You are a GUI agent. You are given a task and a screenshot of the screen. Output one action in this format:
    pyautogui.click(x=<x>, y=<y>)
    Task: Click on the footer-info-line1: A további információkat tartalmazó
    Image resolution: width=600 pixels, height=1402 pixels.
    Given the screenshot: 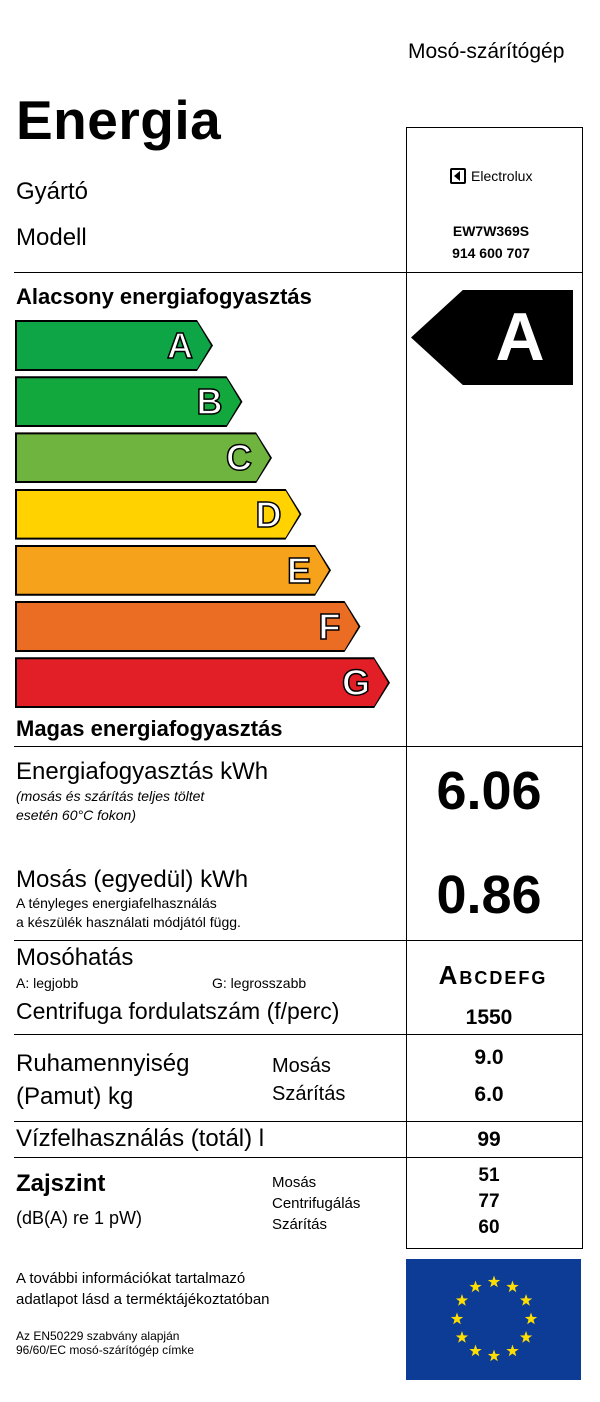 What is the action you would take?
    pyautogui.click(x=131, y=1278)
    